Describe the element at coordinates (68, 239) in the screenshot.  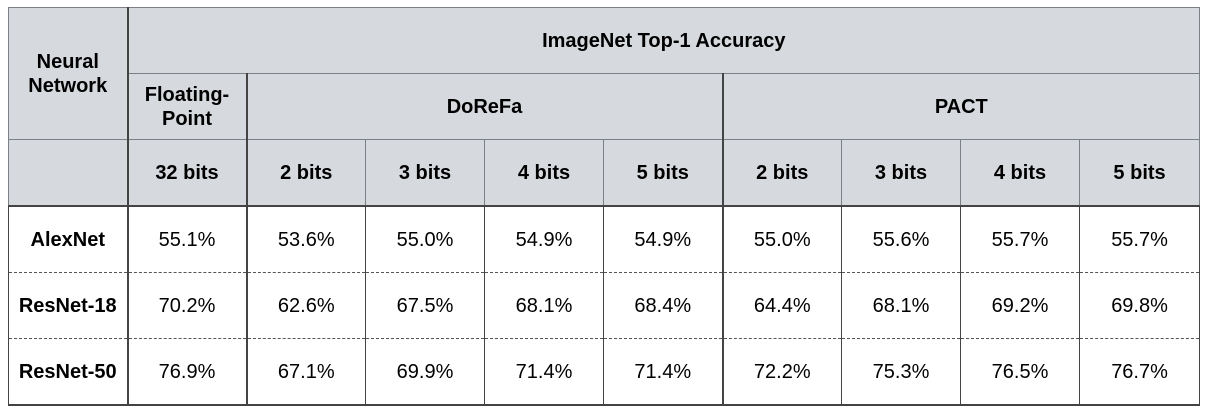
I see `network-name: AlexNet` at that location.